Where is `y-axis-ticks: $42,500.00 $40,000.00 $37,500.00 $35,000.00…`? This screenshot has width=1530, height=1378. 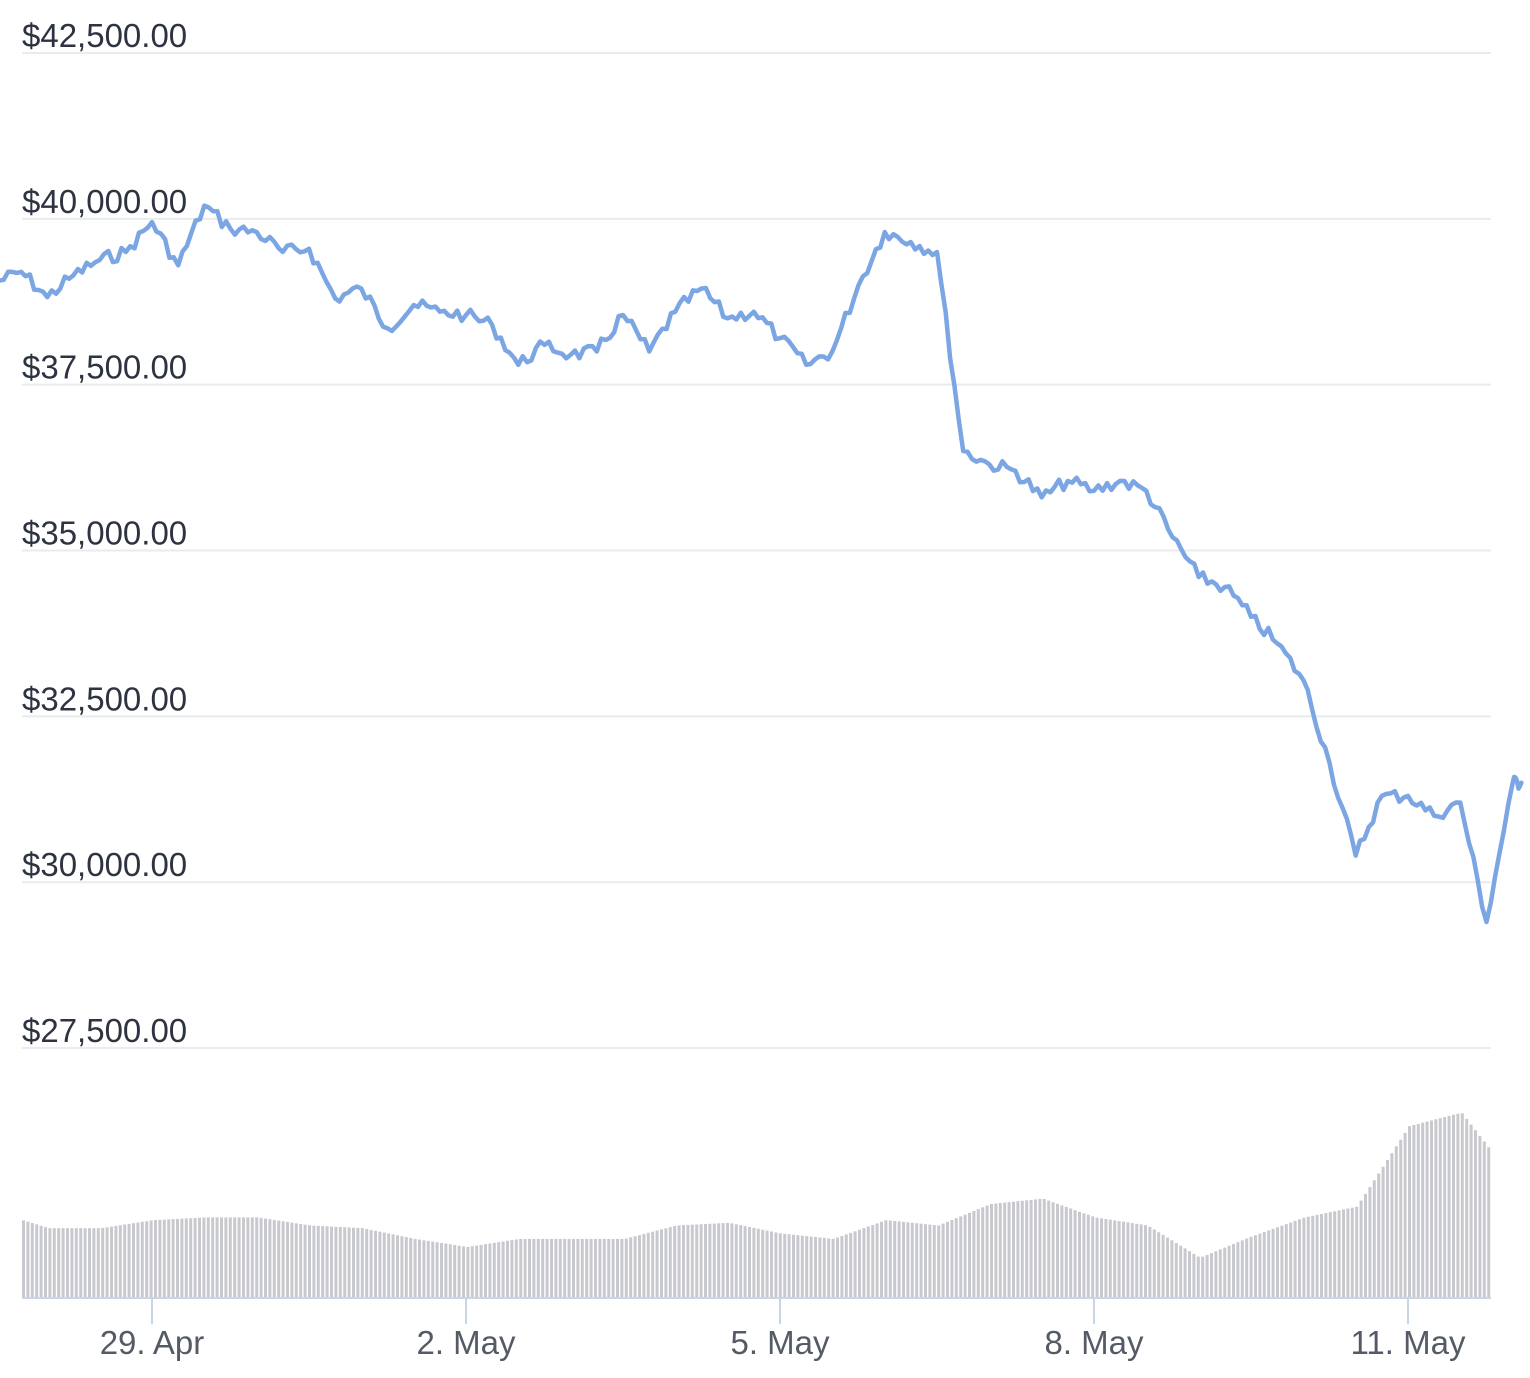 y-axis-ticks: $42,500.00 $40,000.00 $37,500.00 $35,000.00… is located at coordinates (104, 533).